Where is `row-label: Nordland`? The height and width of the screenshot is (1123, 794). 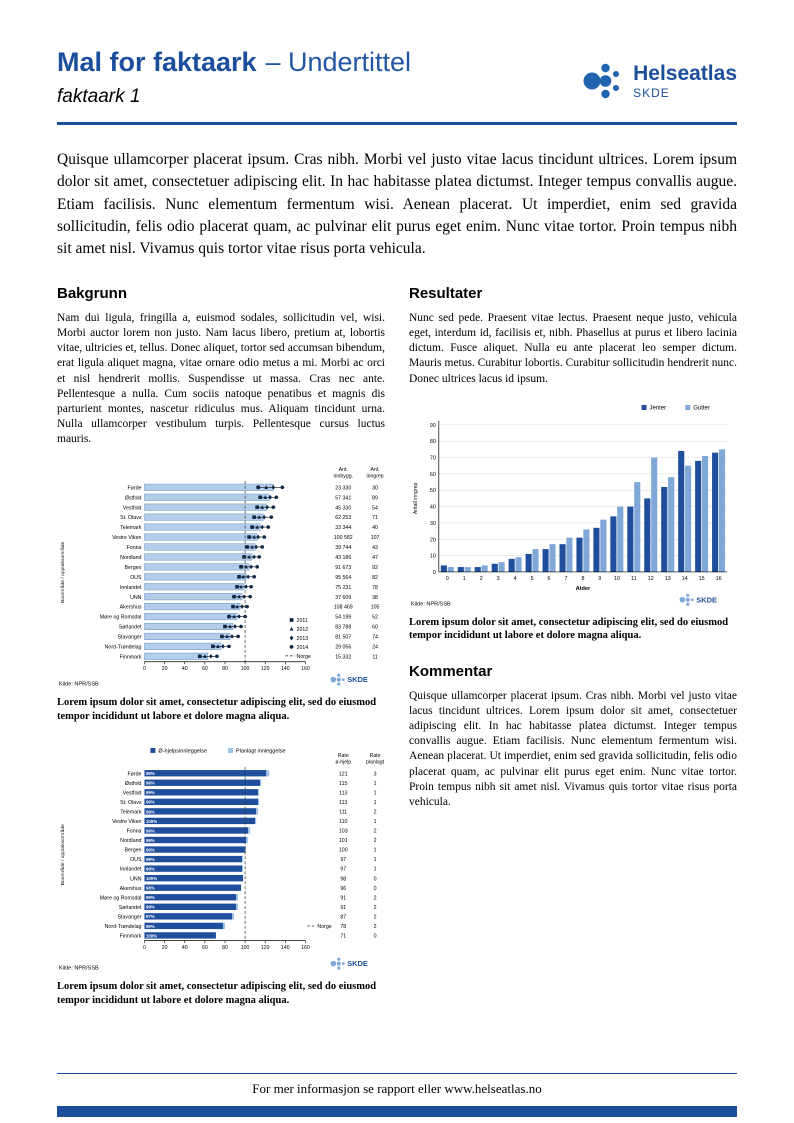
row-label: Nordland is located at coordinates (130, 841).